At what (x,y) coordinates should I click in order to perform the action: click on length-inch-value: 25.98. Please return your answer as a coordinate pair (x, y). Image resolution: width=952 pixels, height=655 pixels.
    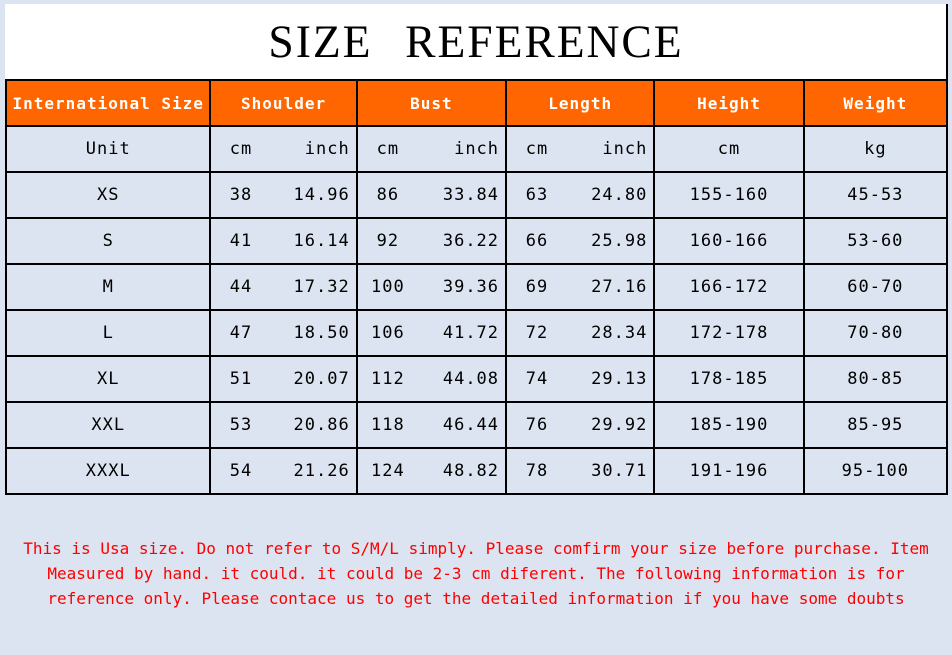
    Looking at the image, I should click on (619, 241).